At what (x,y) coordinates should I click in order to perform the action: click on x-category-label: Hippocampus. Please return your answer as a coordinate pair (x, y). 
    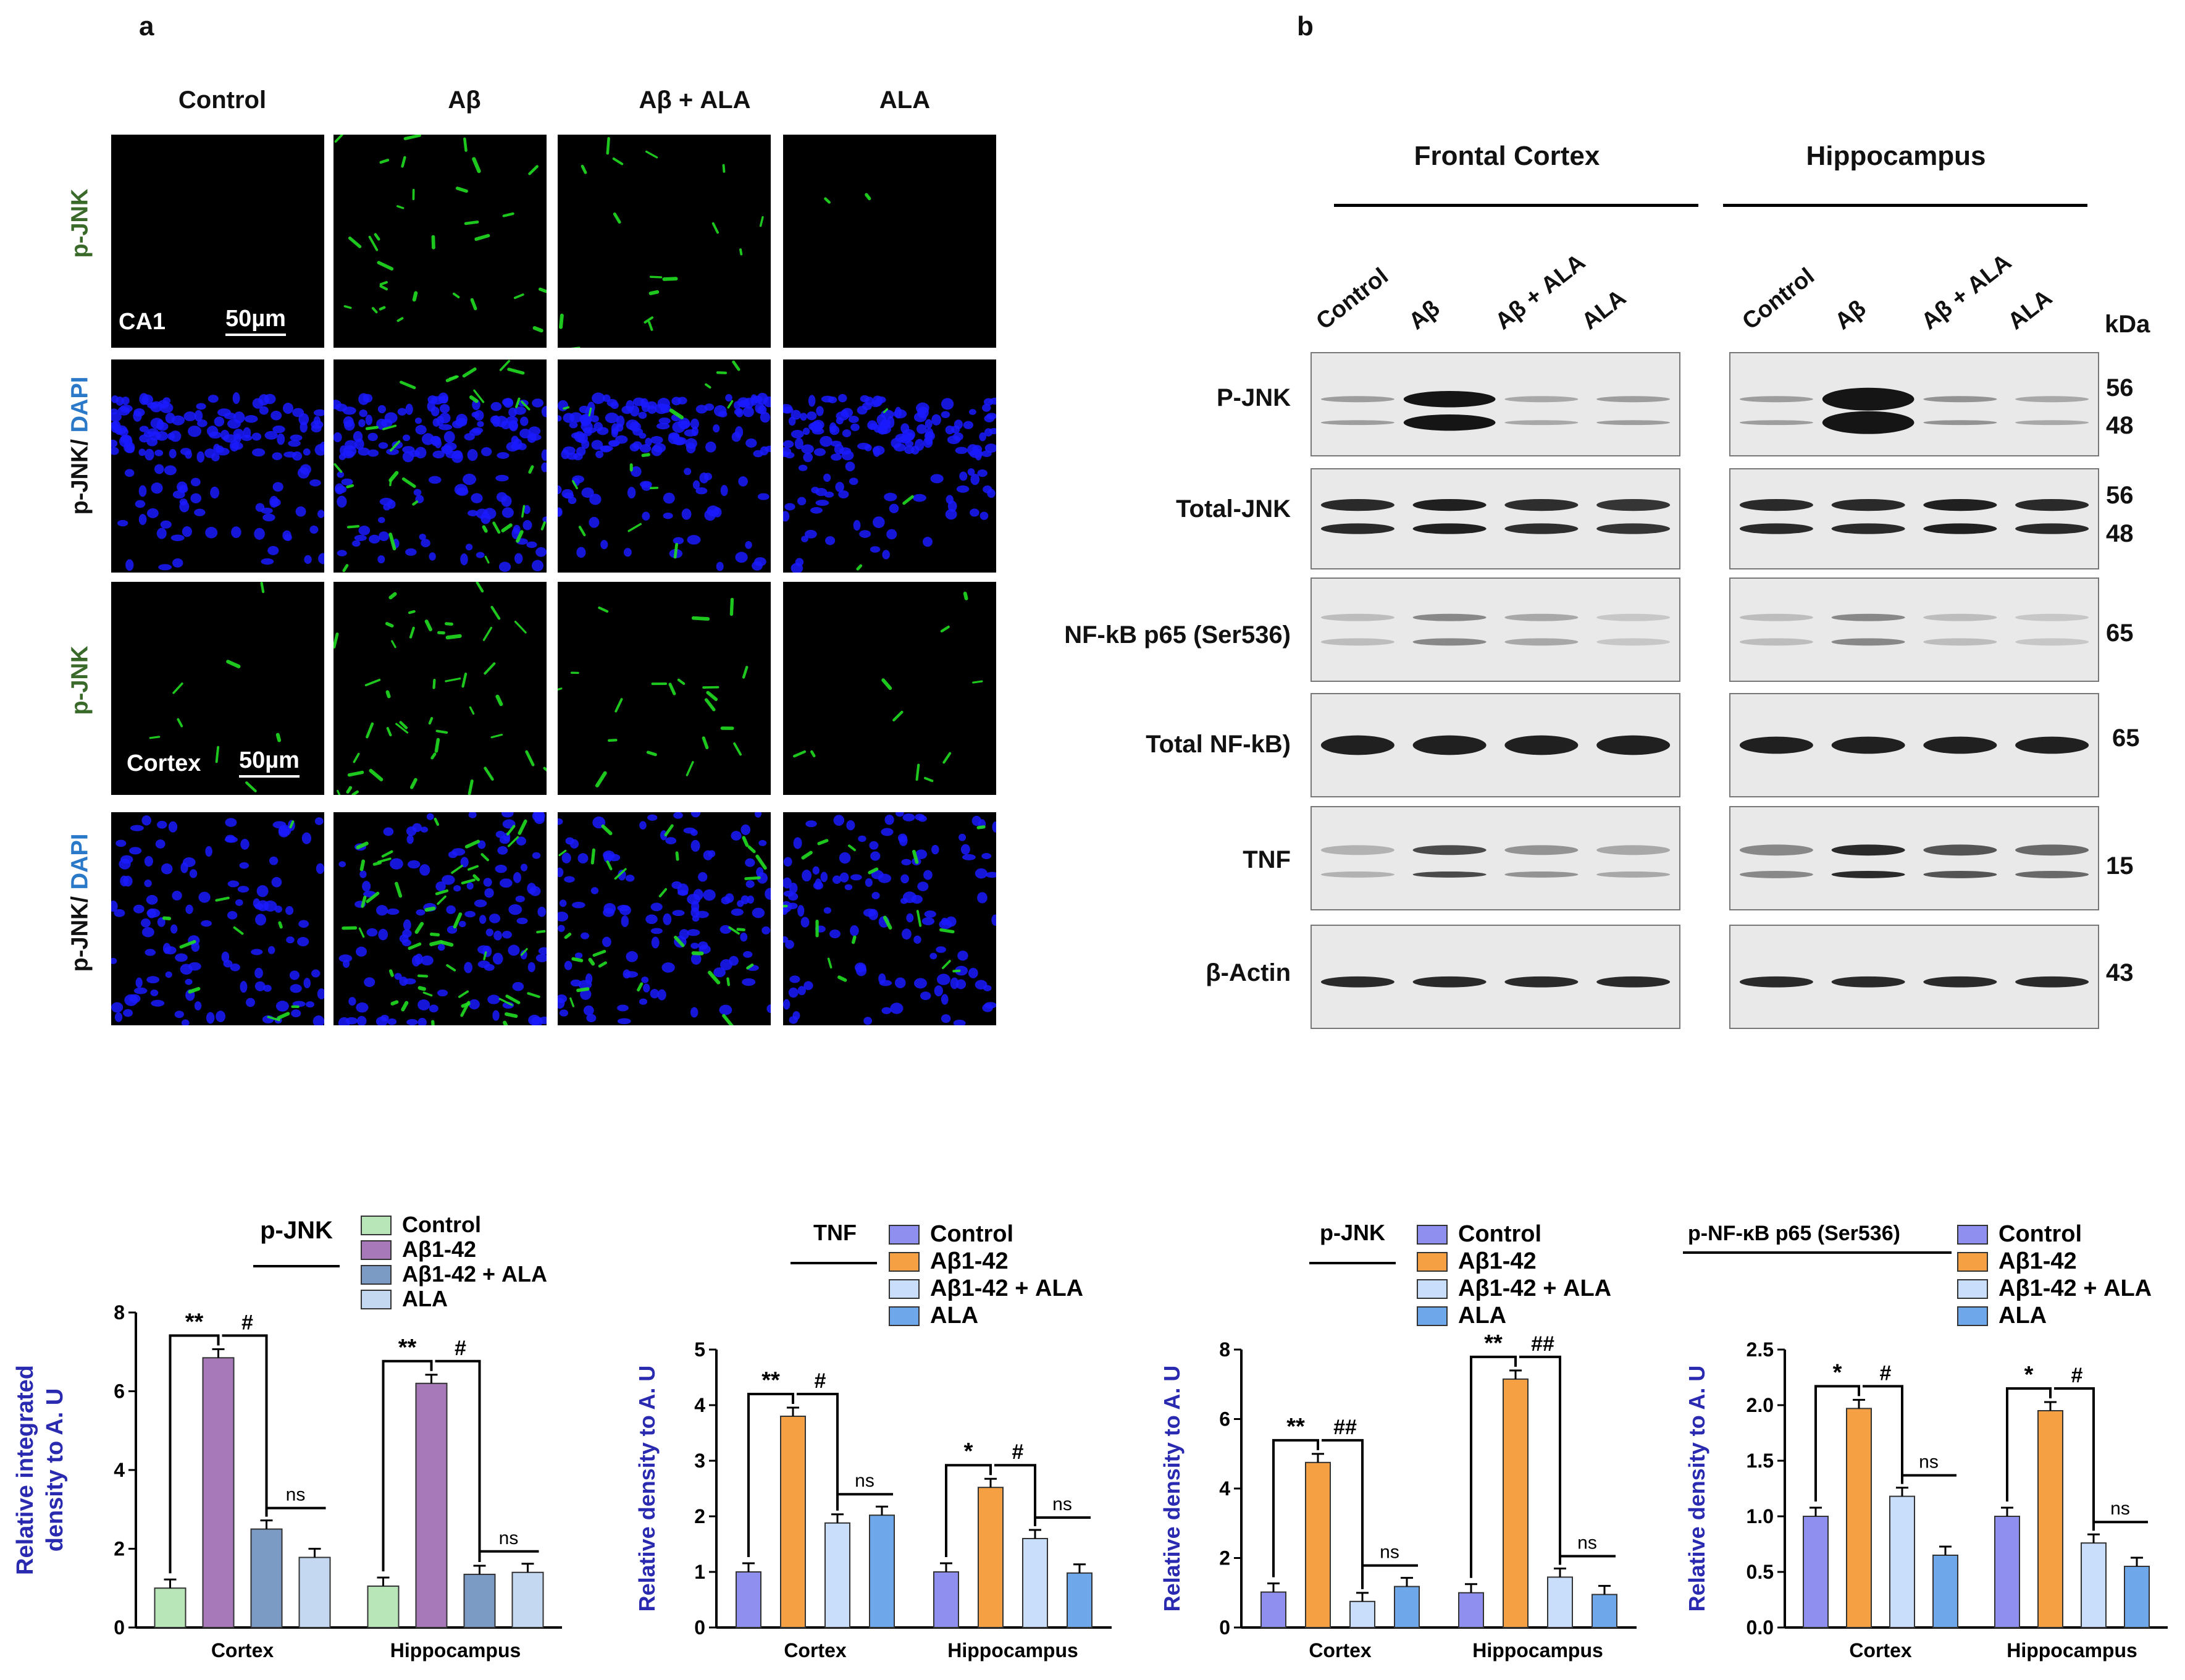
    Looking at the image, I should click on (2072, 1650).